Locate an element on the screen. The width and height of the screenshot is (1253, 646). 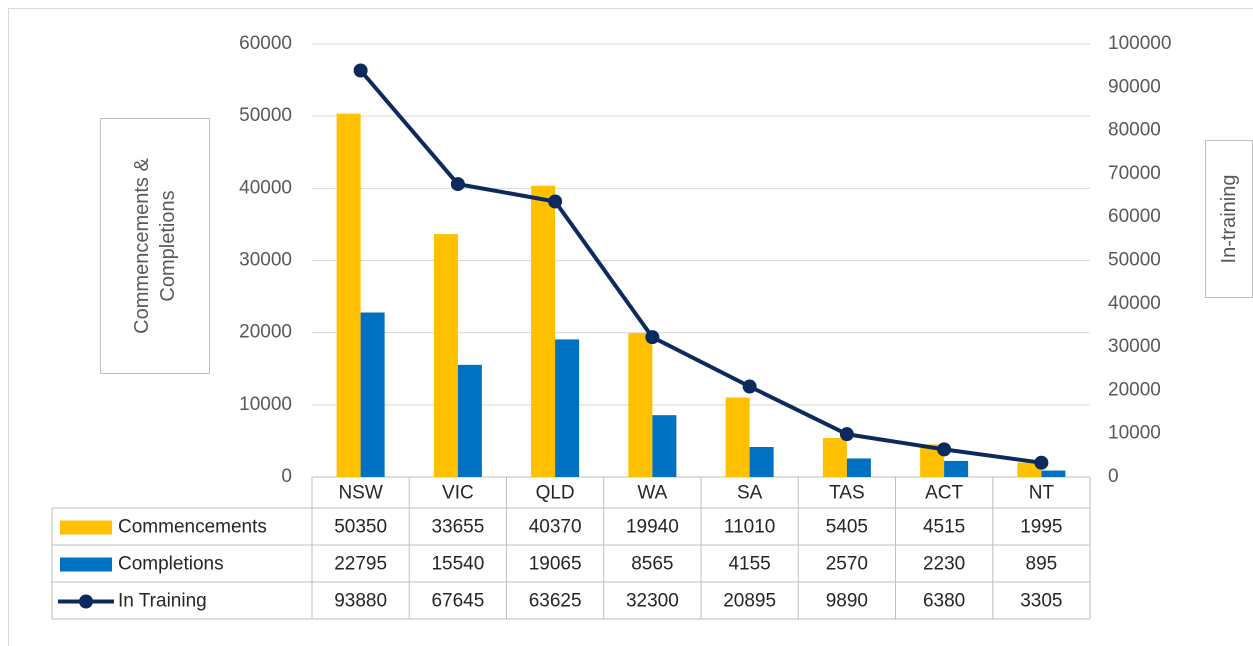
table-value: 4155 is located at coordinates (749, 564).